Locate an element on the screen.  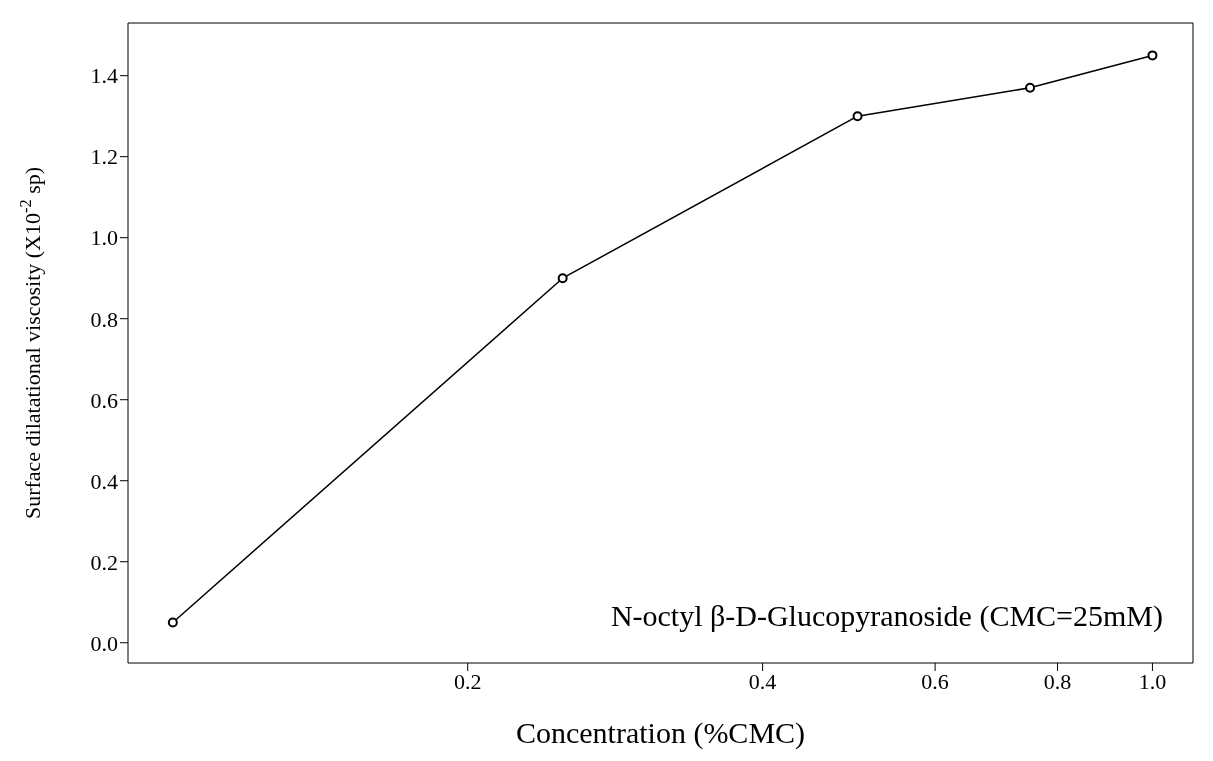
y-tick-label: 1.0 is located at coordinates (104, 238).